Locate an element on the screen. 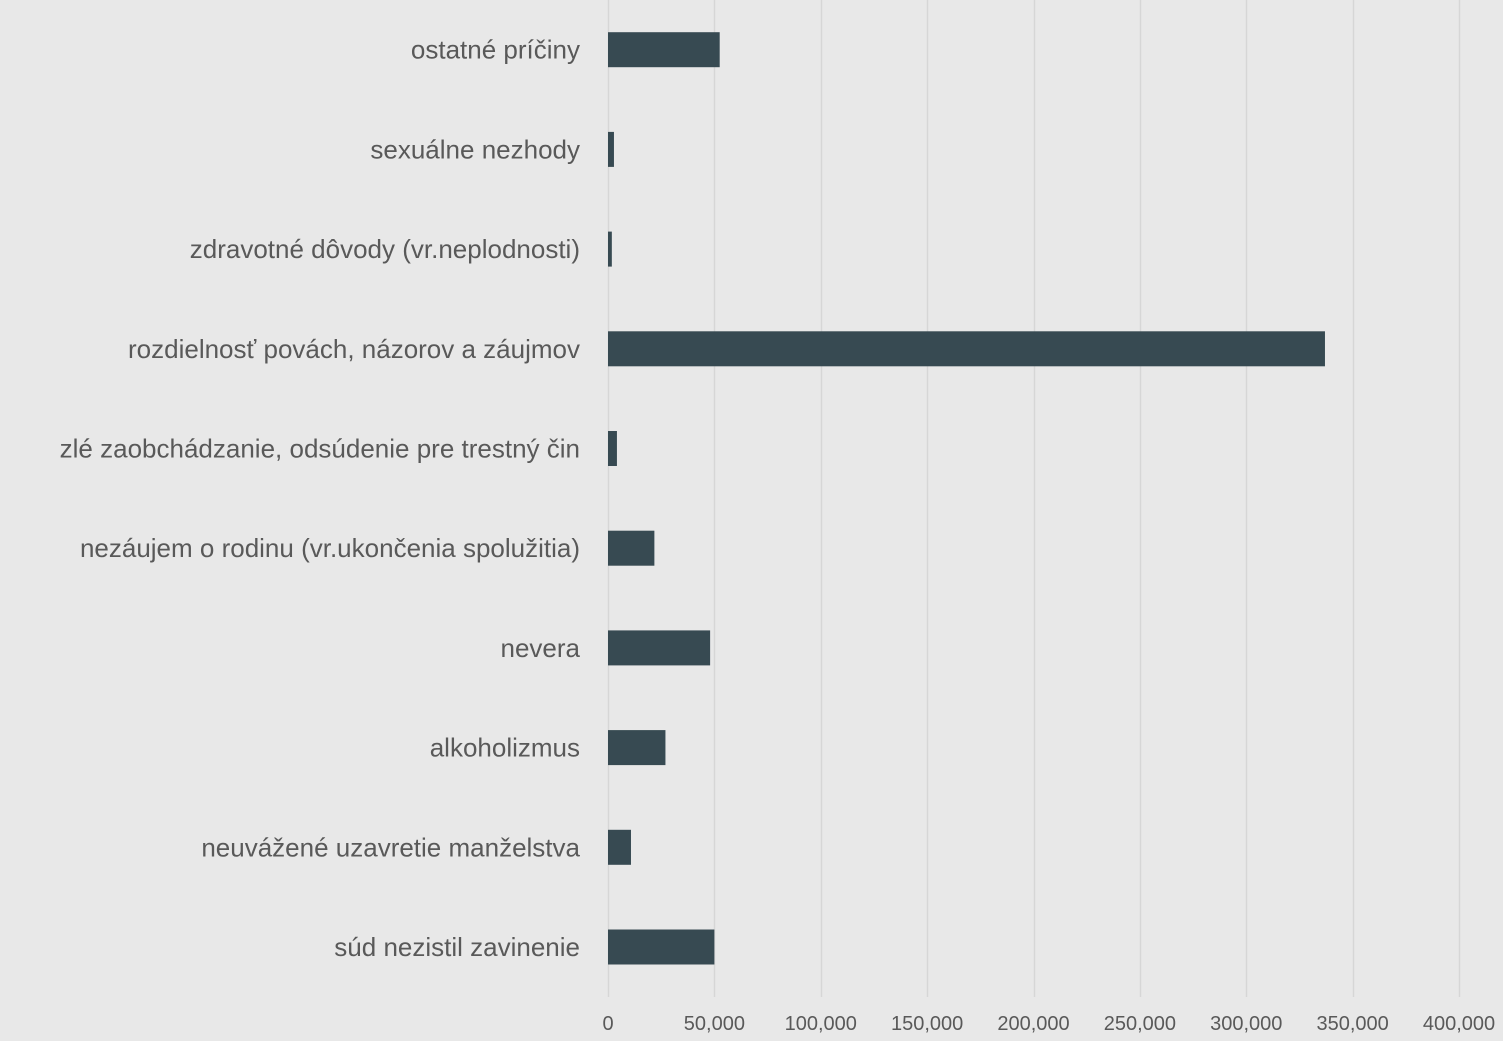  category-label: ostatné príčiny is located at coordinates (495, 50).